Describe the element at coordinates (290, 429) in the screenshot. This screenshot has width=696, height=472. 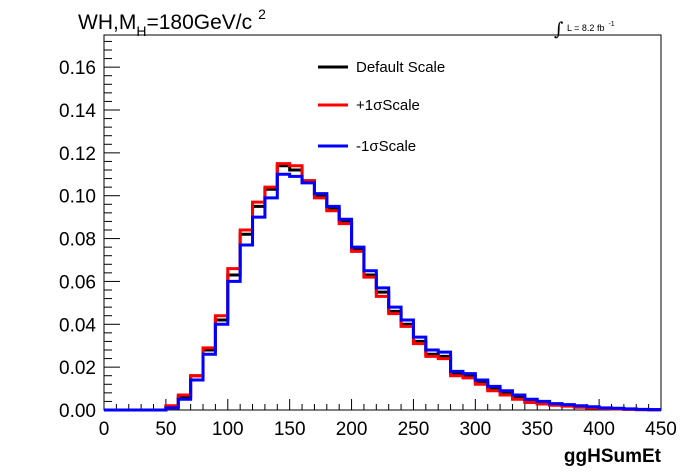
I see `x-tick-label: 150` at that location.